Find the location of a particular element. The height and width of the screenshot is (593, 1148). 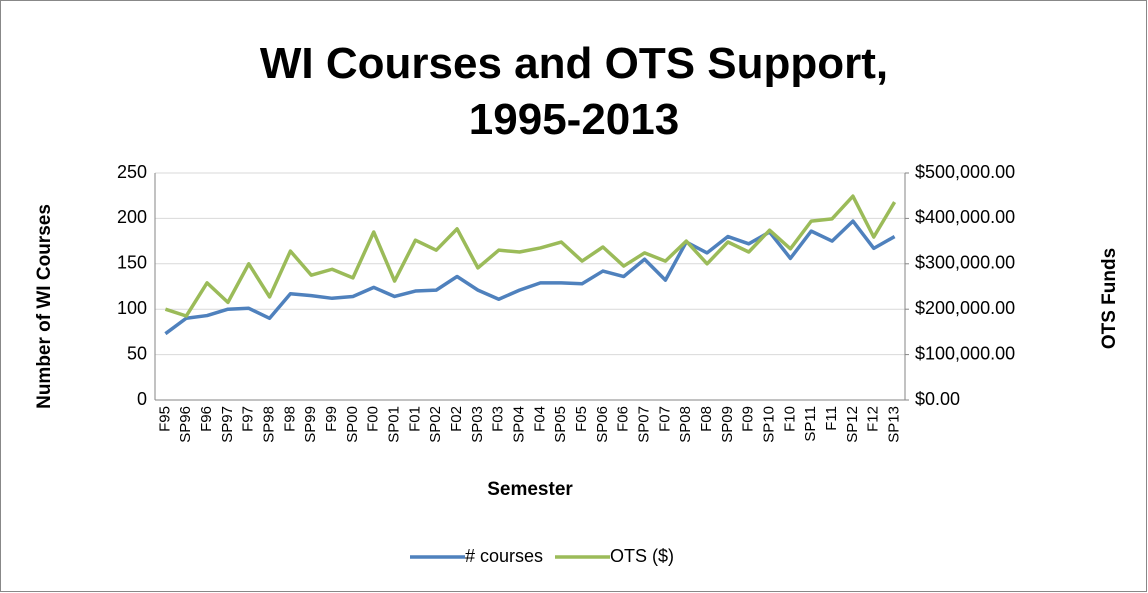

x-tick-label: F00 is located at coordinates (373, 419).